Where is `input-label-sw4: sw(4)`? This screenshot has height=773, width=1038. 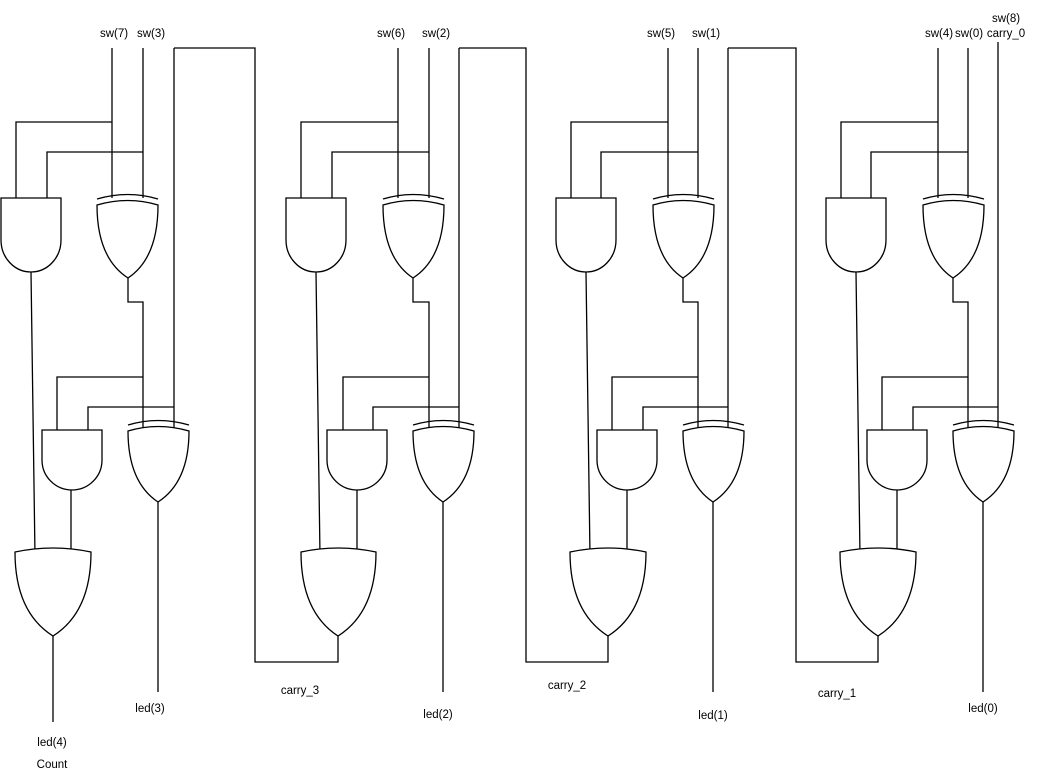
input-label-sw4: sw(4) is located at coordinates (939, 34).